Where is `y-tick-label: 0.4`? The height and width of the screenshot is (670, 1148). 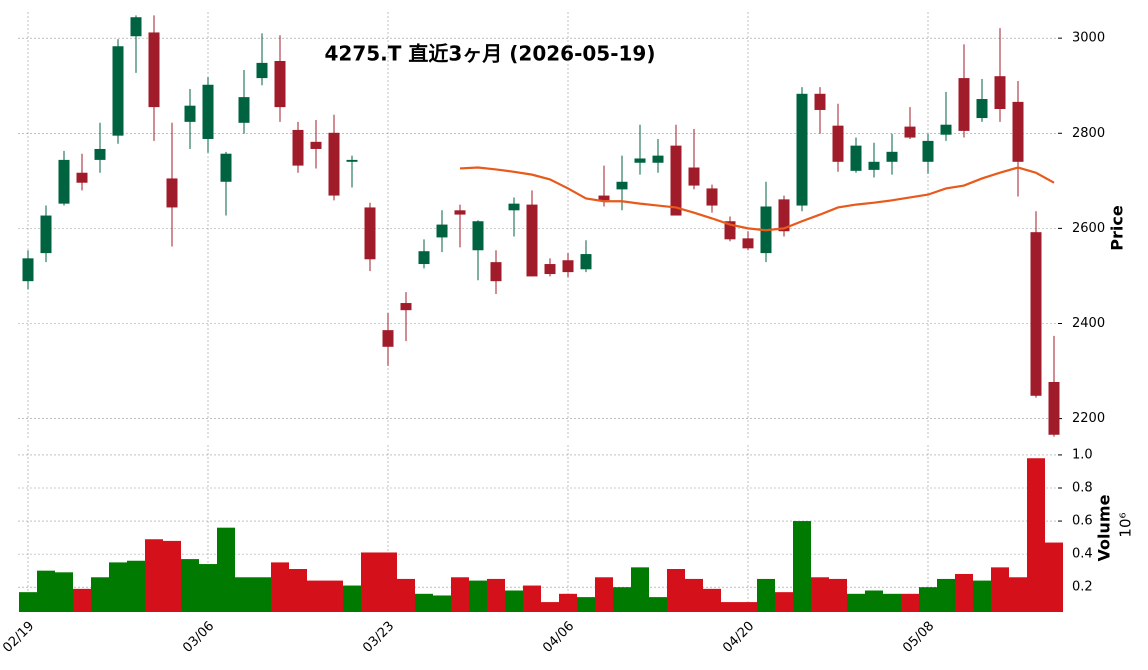
y-tick-label: 0.4 is located at coordinates (1082, 554).